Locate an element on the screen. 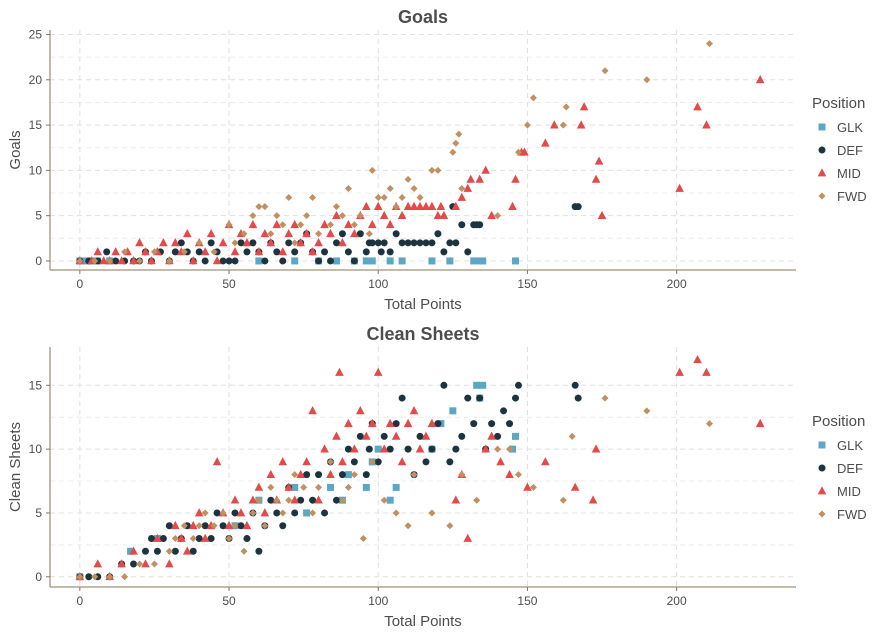  x-axis-label: Total Points is located at coordinates (423, 304).